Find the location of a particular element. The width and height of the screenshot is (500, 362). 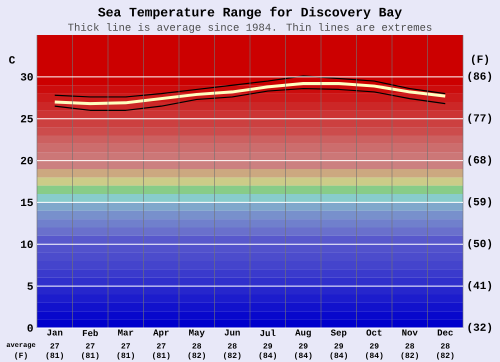

x-tick-label: Apr is located at coordinates (161, 334).